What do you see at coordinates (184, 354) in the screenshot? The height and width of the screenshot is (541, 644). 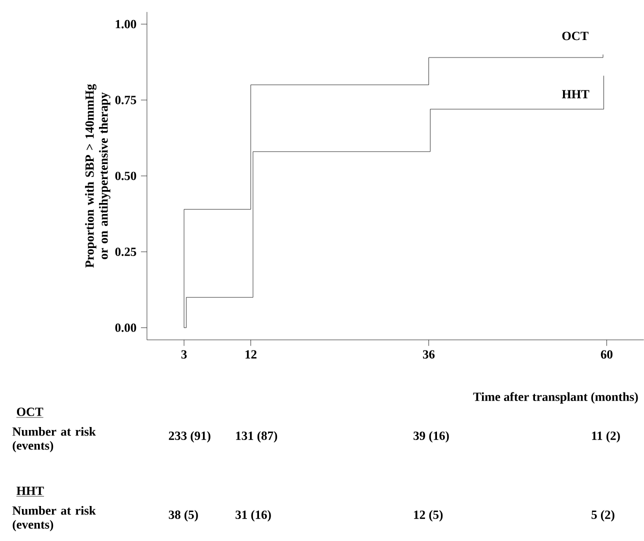 I see `x-tick-label: 3` at bounding box center [184, 354].